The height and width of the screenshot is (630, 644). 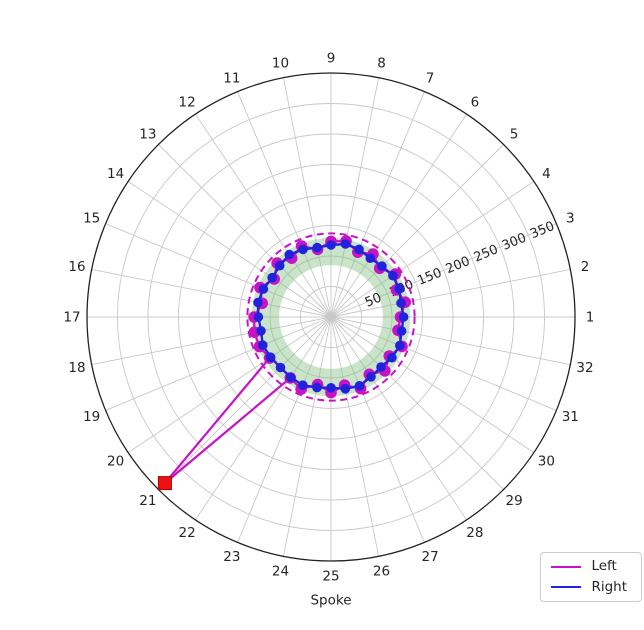 I want to click on anomaly-square-marker, so click(x=164, y=483).